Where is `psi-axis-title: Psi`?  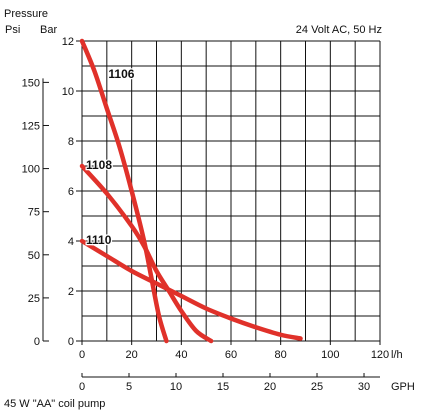
psi-axis-title: Psi is located at coordinates (12, 30).